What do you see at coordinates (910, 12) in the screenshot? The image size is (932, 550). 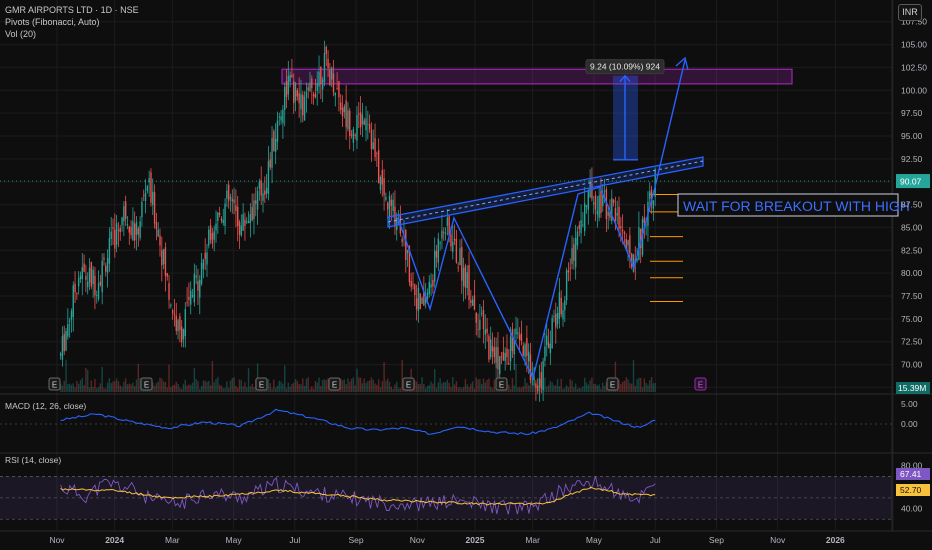 I see `currency-button: INR` at bounding box center [910, 12].